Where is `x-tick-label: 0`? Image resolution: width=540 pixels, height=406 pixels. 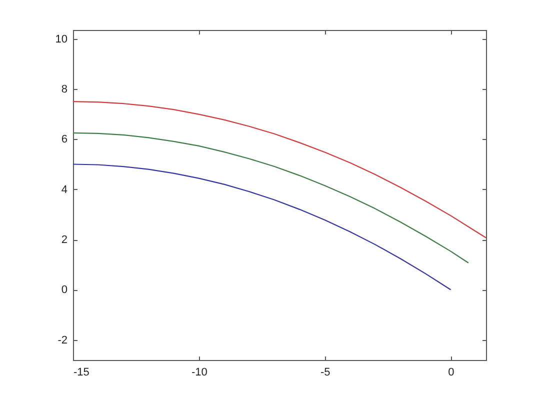 x-tick-label: 0 is located at coordinates (451, 372).